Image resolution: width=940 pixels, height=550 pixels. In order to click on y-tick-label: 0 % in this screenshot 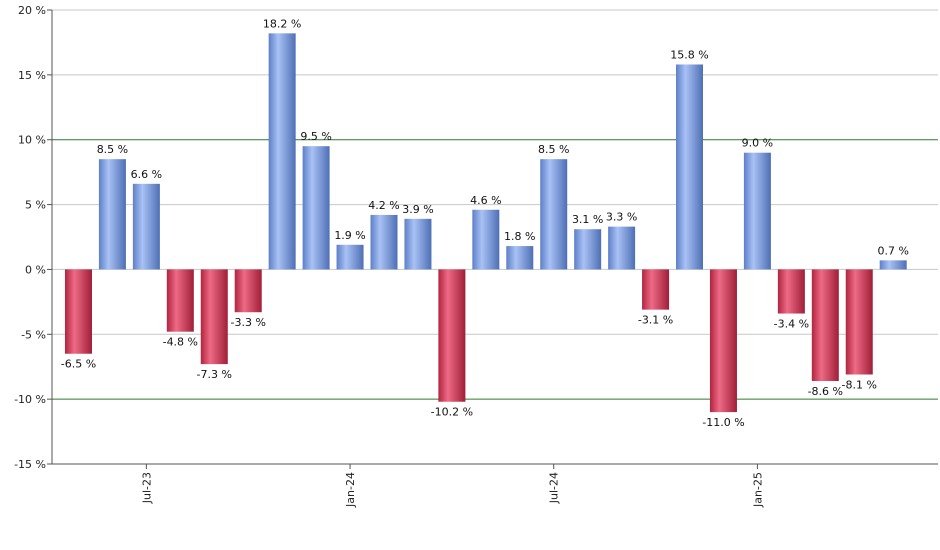, I will do `click(35, 269)`.